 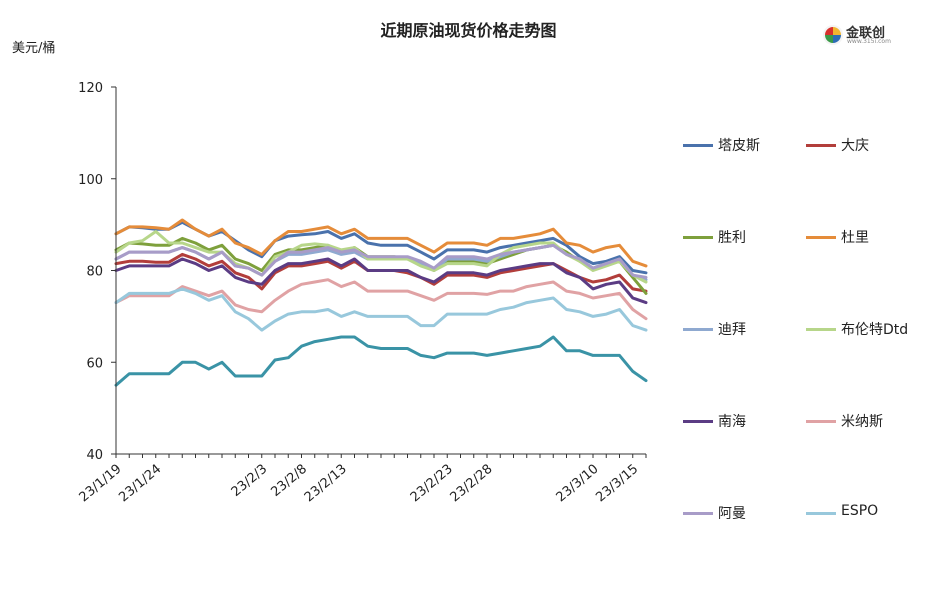 I want to click on legend-label: 塔皮斯, so click(x=739, y=146).